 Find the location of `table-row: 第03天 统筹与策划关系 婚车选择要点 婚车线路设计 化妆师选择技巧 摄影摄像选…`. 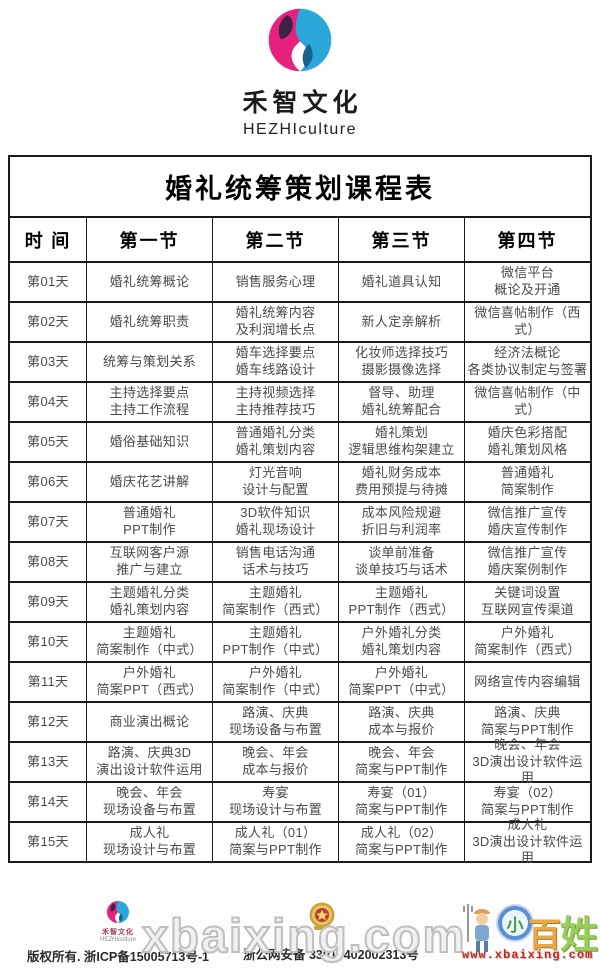

table-row: 第03天 统筹与策划关系 婚车选择要点 婚车线路设计 化妆师选择技巧 摄影摄像选… is located at coordinates (300, 363).